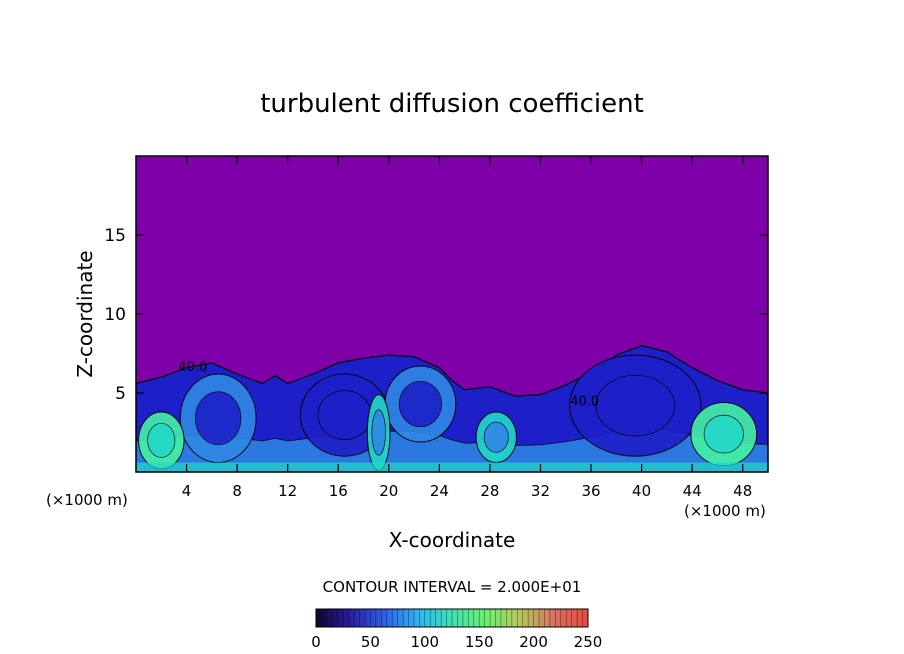  I want to click on x-tick-label: 24, so click(439, 491).